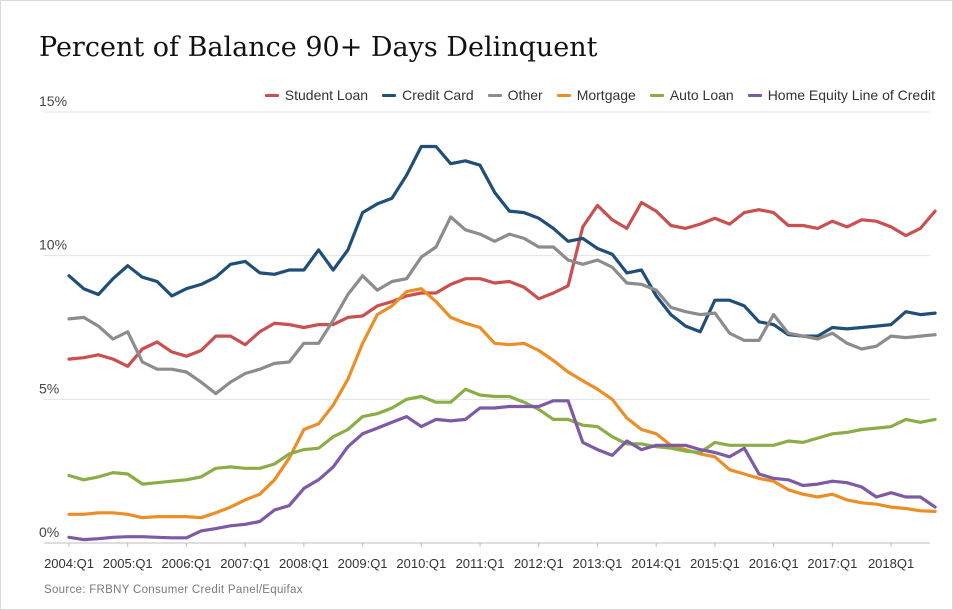 This screenshot has height=610, width=953. I want to click on legend-label: Mortgage, so click(606, 95).